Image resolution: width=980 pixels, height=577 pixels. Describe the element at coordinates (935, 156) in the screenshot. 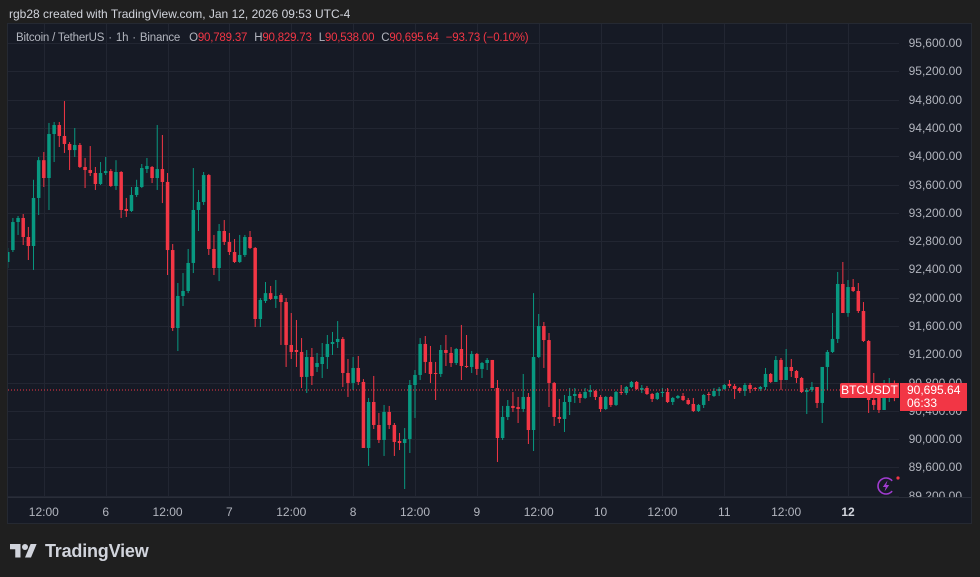

I see `price-axis-label: 94,000.00` at that location.